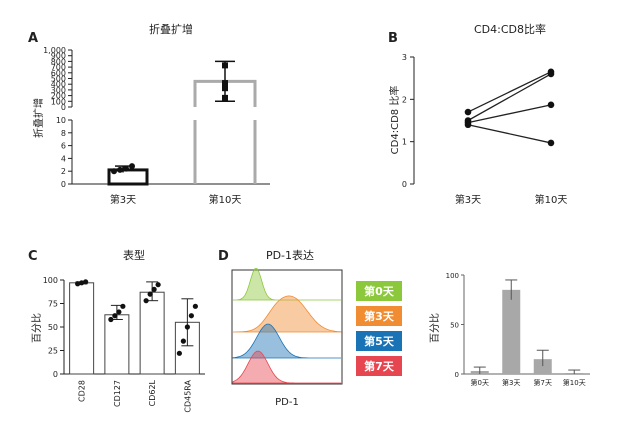 This screenshot has height=441, width=640. Describe the element at coordinates (290, 255) in the screenshot. I see `chart-d-title: PD-1表达` at that location.